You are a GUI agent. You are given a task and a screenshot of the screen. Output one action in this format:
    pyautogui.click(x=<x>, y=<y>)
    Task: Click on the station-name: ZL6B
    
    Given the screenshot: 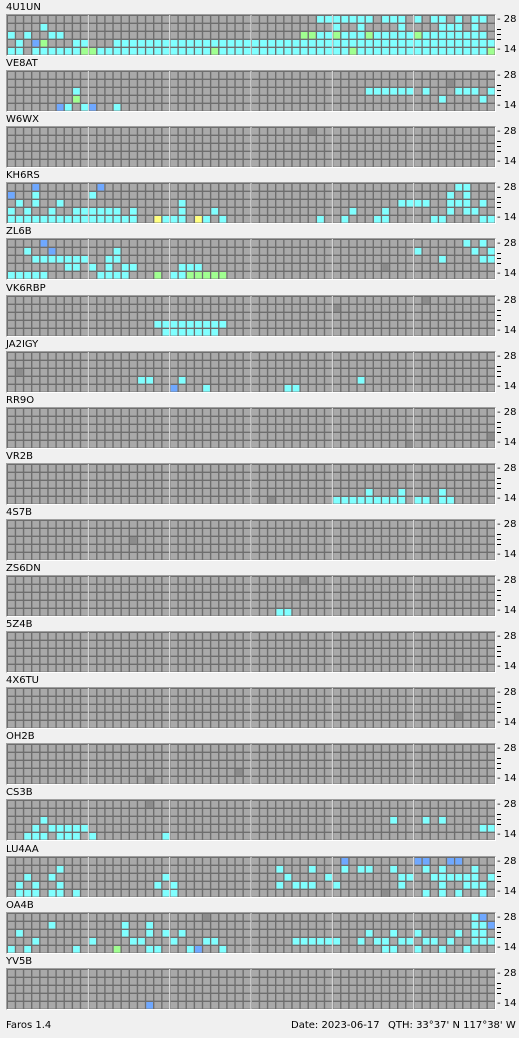 What is the action you would take?
    pyautogui.click(x=19, y=232)
    